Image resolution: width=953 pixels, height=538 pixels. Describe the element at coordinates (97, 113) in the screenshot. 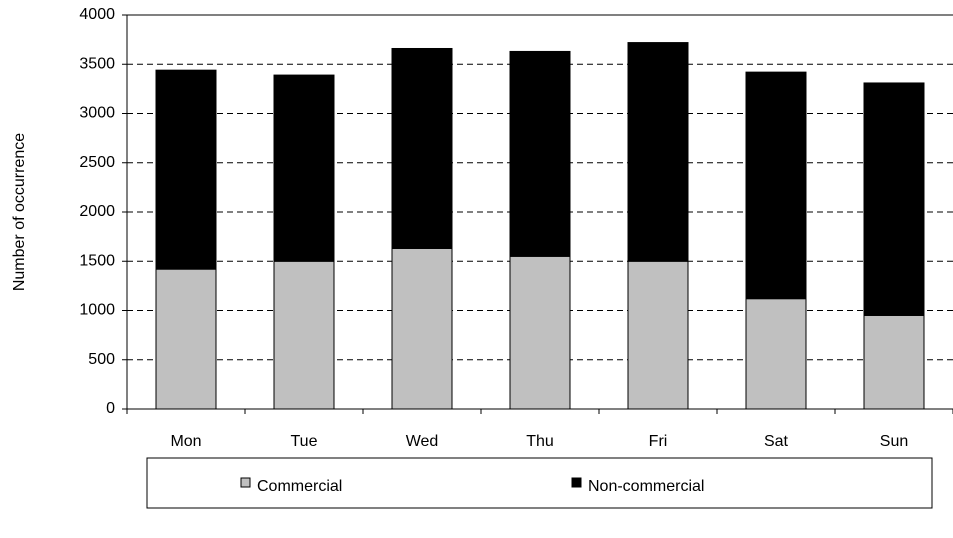

I see `y-tick-label: 3000` at that location.